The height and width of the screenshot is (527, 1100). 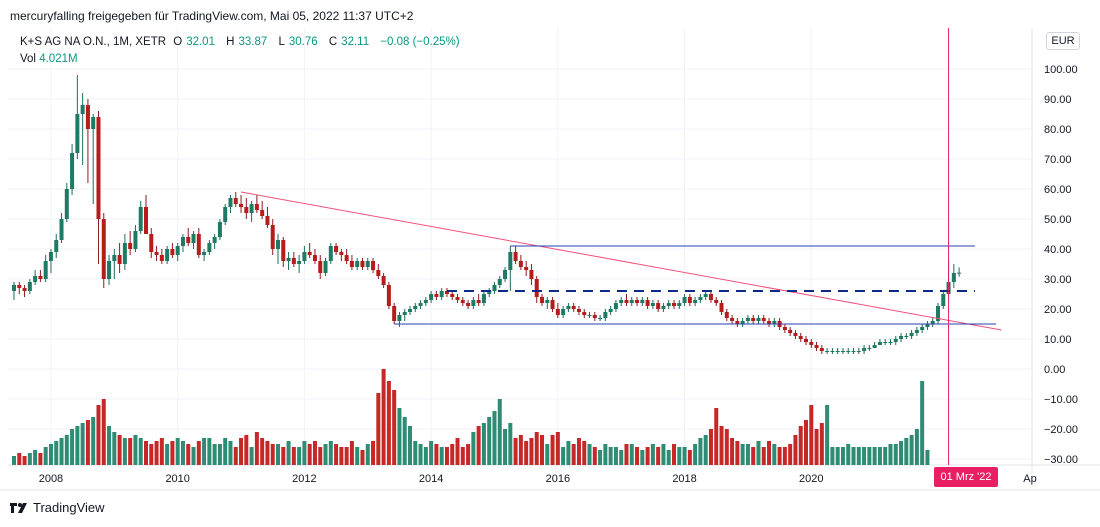 What do you see at coordinates (431, 479) in the screenshot?
I see `time-tick-label: 2014` at bounding box center [431, 479].